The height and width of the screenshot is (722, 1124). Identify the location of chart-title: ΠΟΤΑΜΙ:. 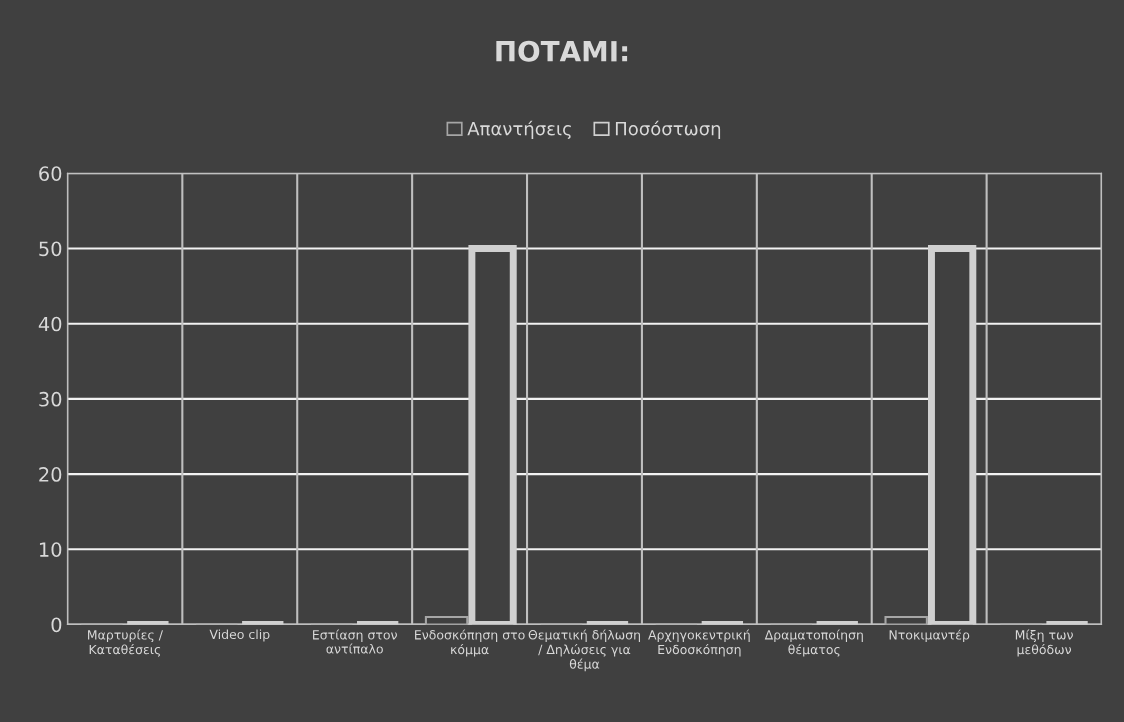
(562, 51).